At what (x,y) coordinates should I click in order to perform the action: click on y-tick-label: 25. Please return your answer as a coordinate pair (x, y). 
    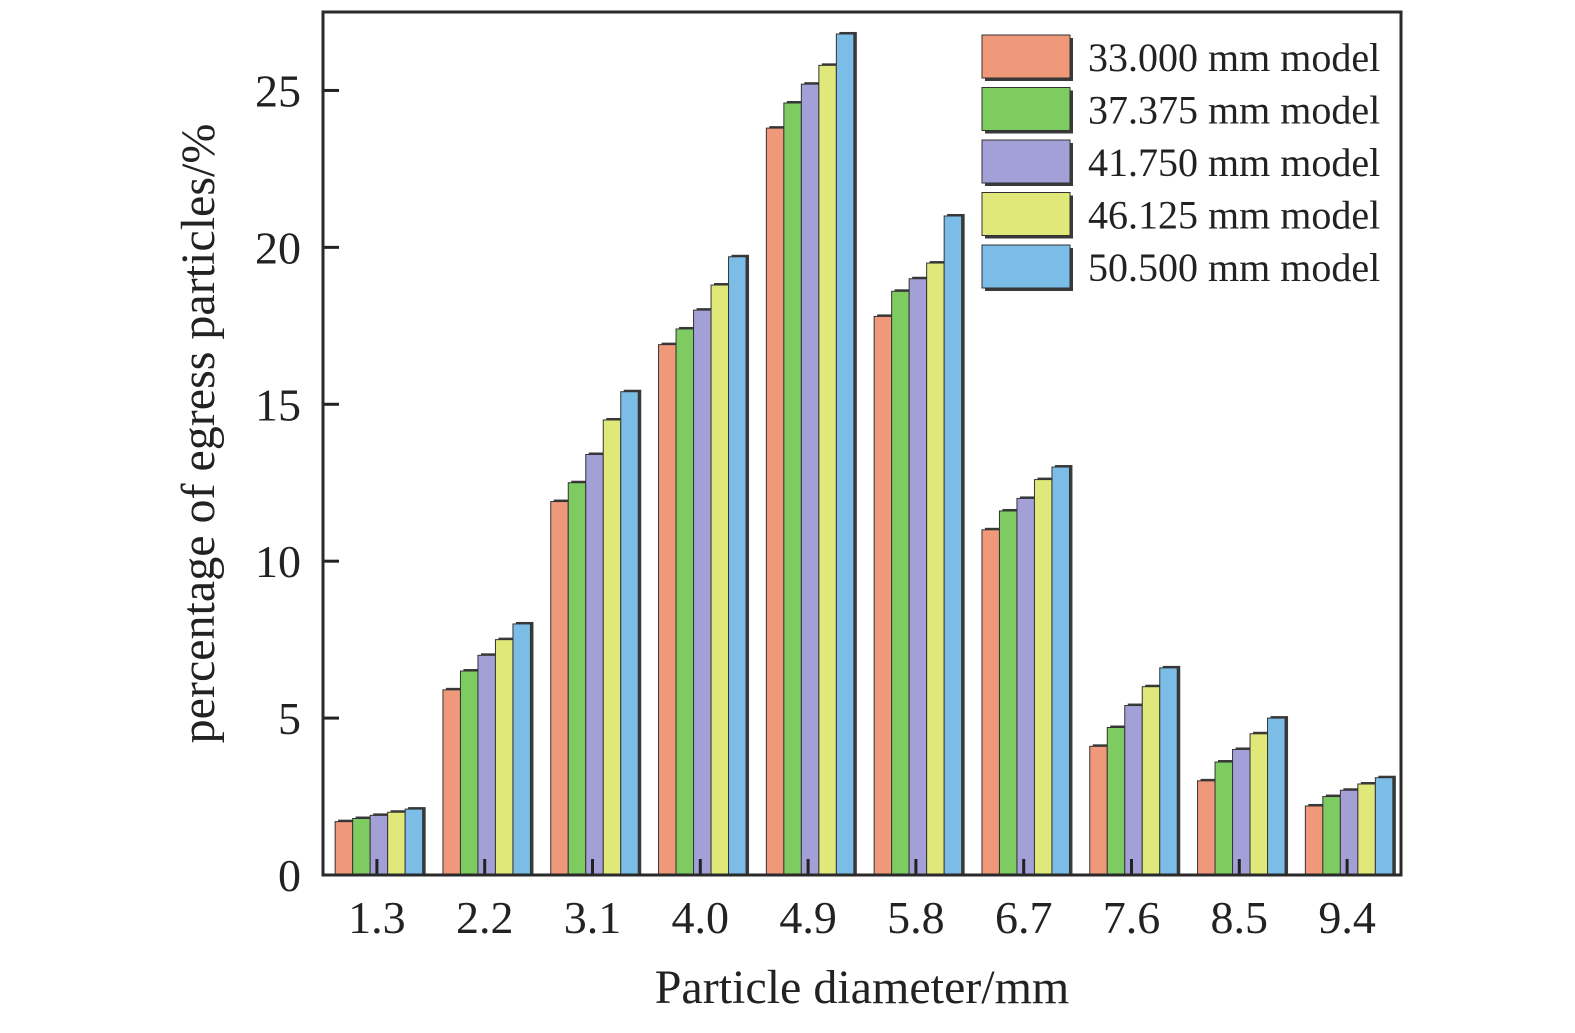
    Looking at the image, I should click on (278, 90).